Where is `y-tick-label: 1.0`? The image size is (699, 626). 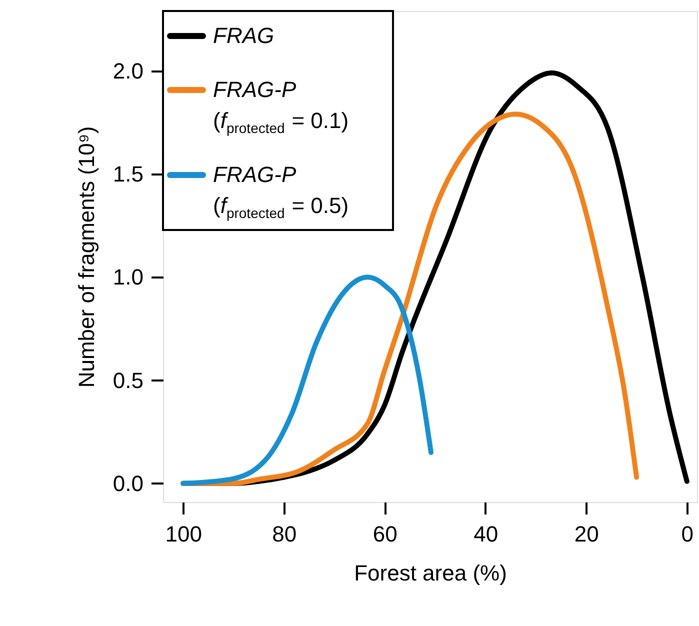 y-tick-label: 1.0 is located at coordinates (128, 277).